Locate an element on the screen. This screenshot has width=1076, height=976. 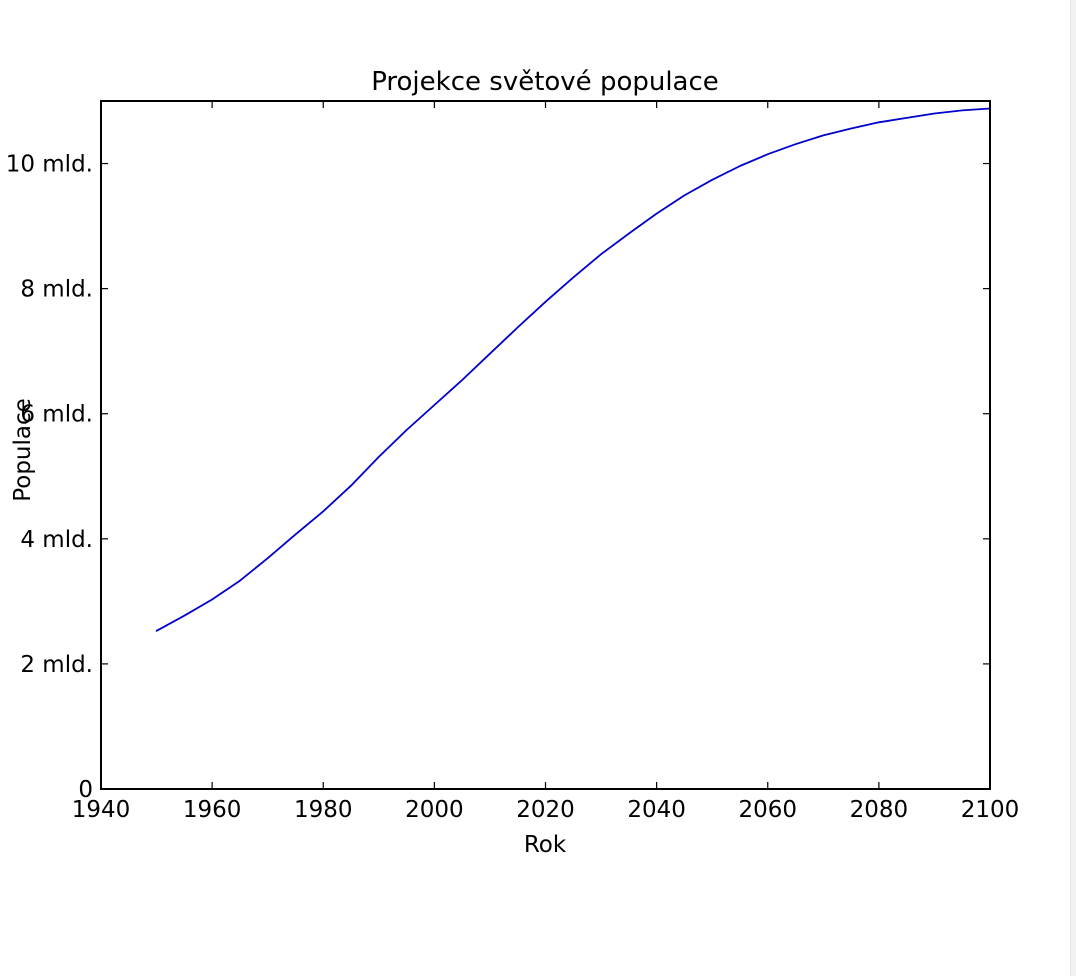
y-tick-label: 2 mld. is located at coordinates (56, 665).